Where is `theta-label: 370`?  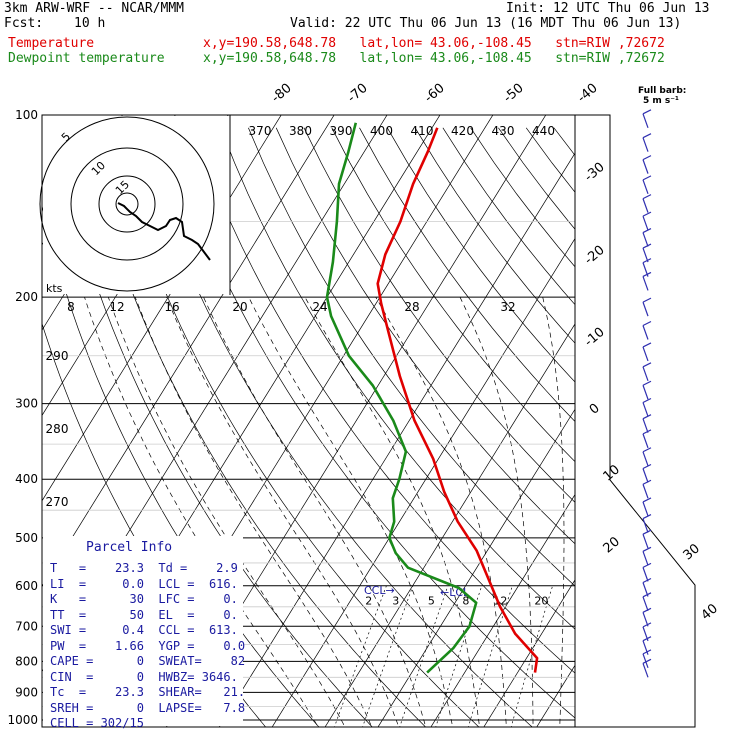 theta-label: 370 is located at coordinates (260, 131).